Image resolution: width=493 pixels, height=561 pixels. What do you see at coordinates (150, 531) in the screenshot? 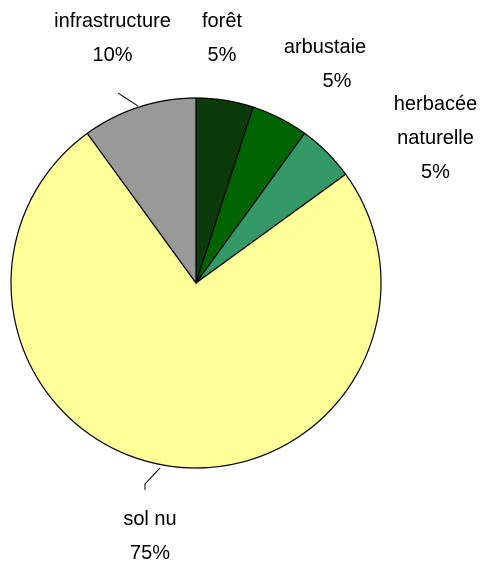
I see `slice-label: sol nu 75%` at bounding box center [150, 531].